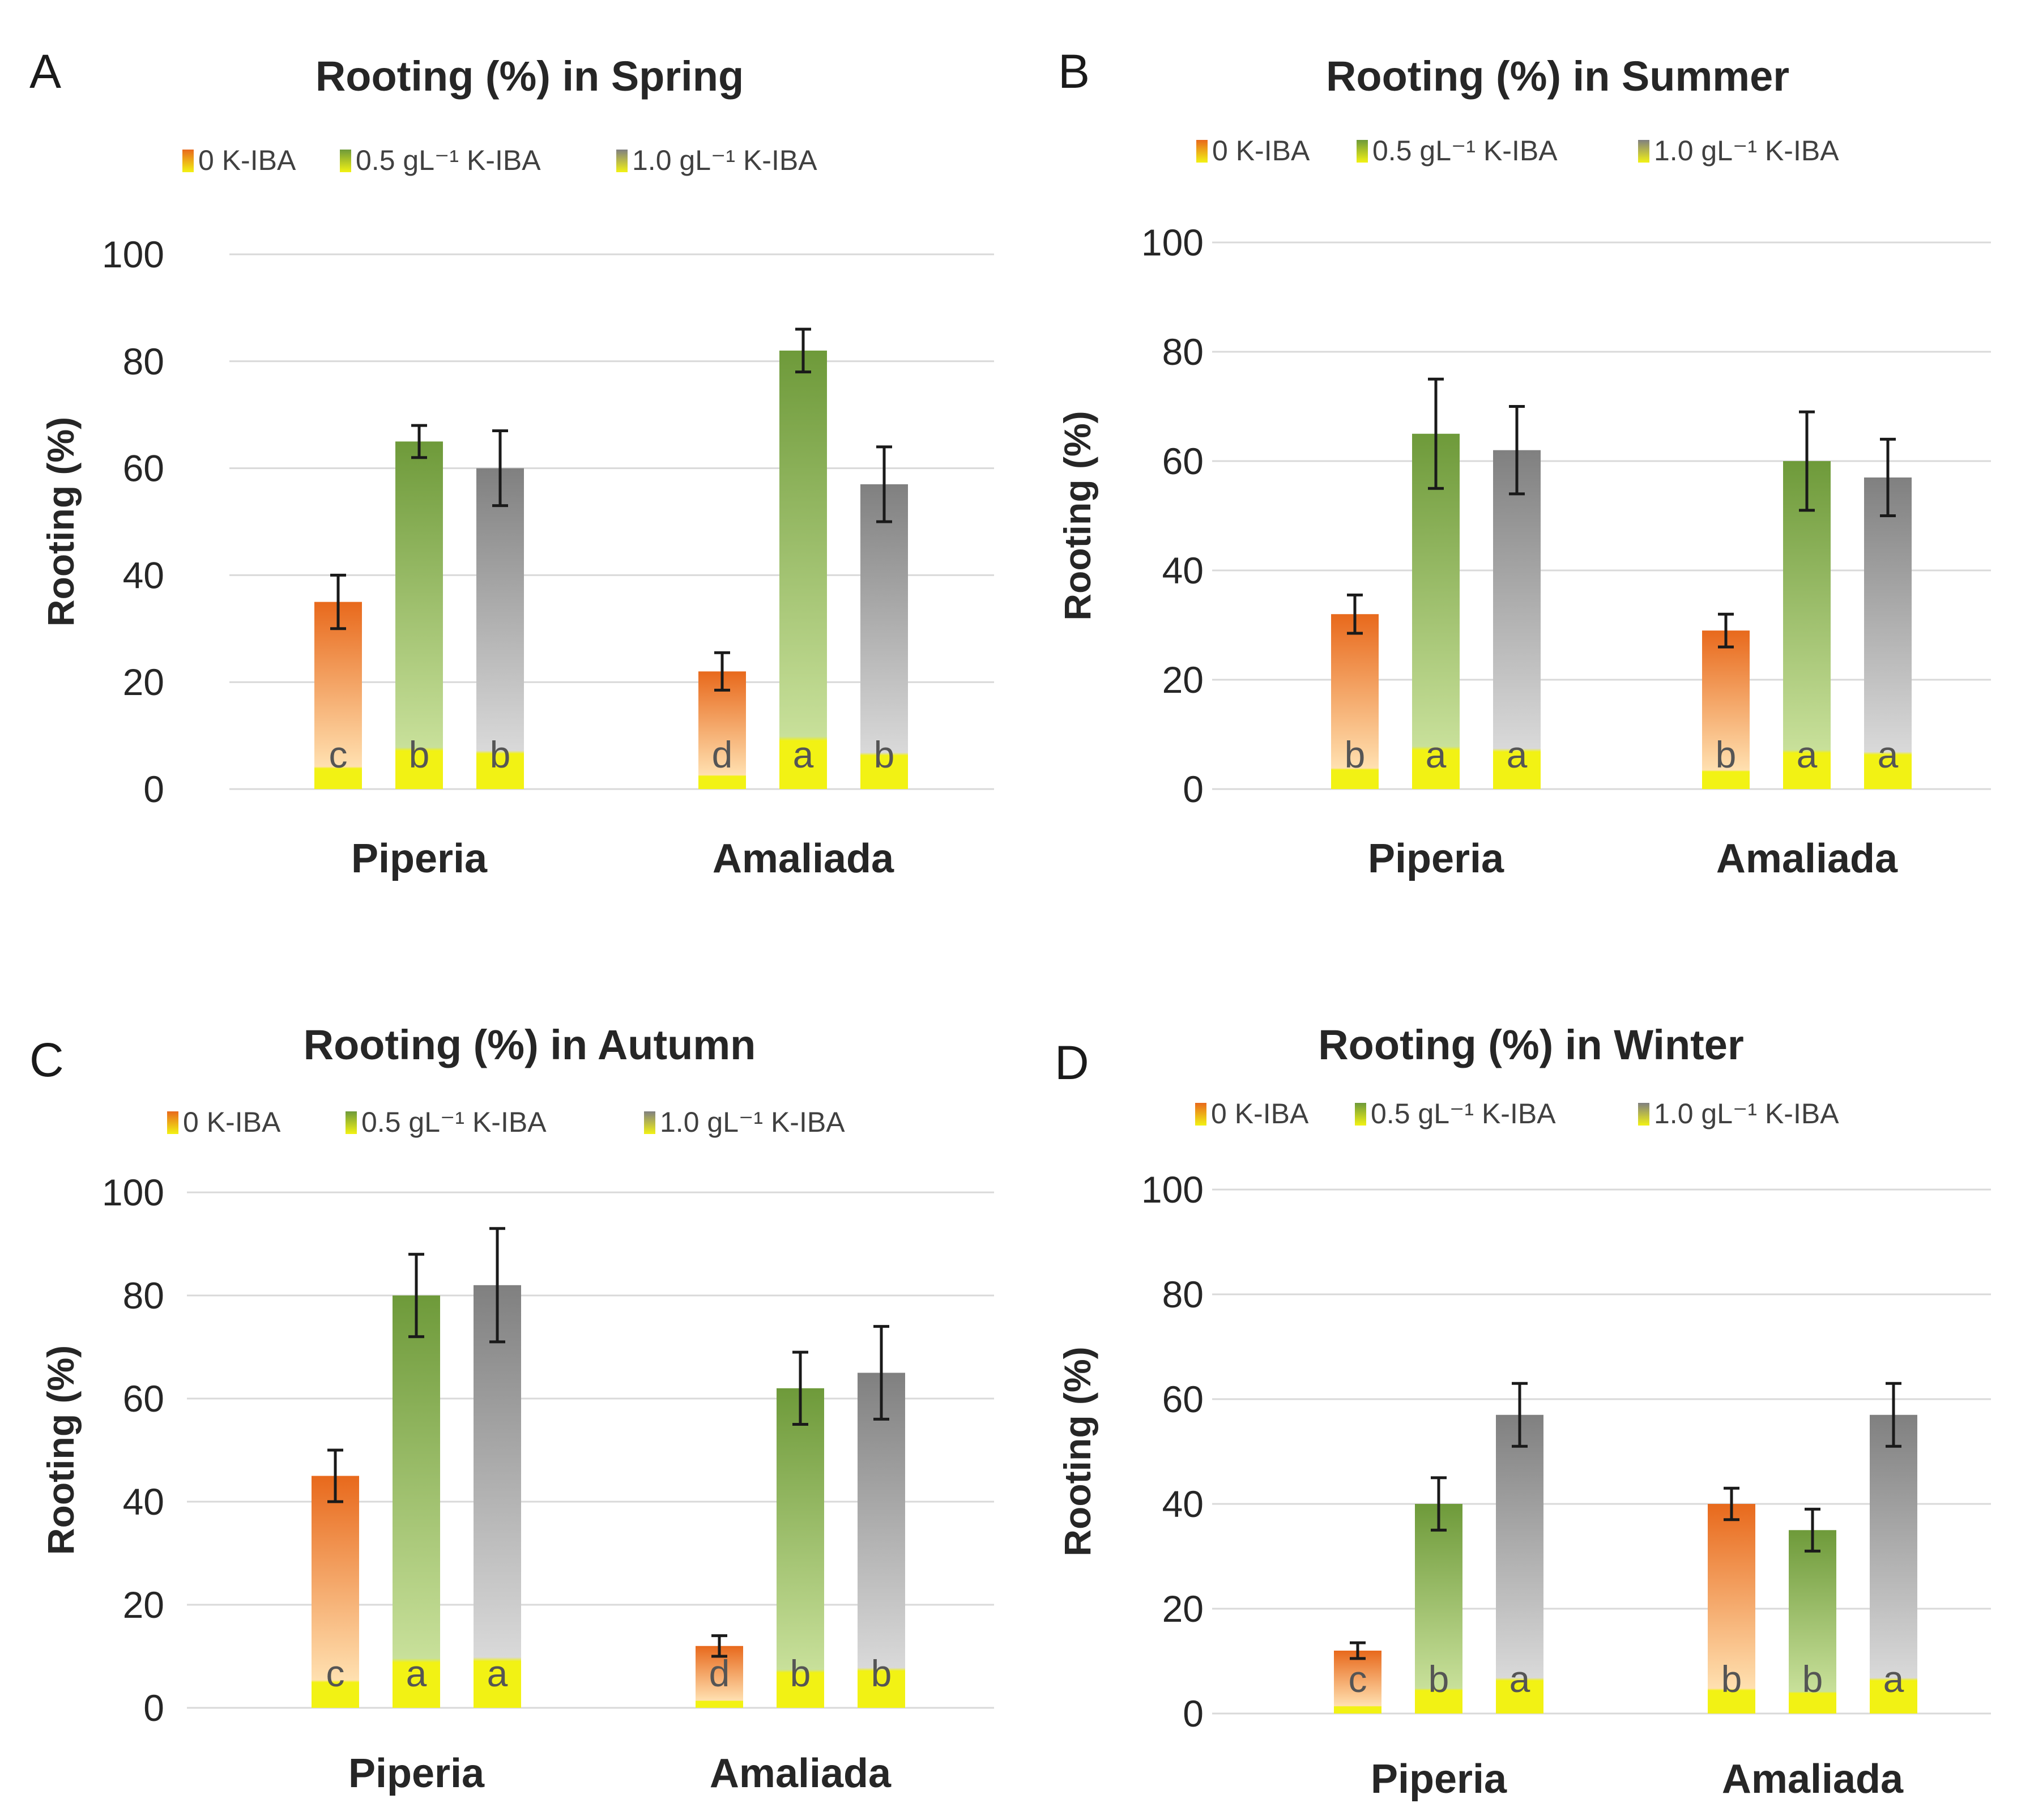 Image resolution: width=2017 pixels, height=1820 pixels. What do you see at coordinates (1557, 76) in the screenshot?
I see `chart-title: Rooting (%) in Summer` at bounding box center [1557, 76].